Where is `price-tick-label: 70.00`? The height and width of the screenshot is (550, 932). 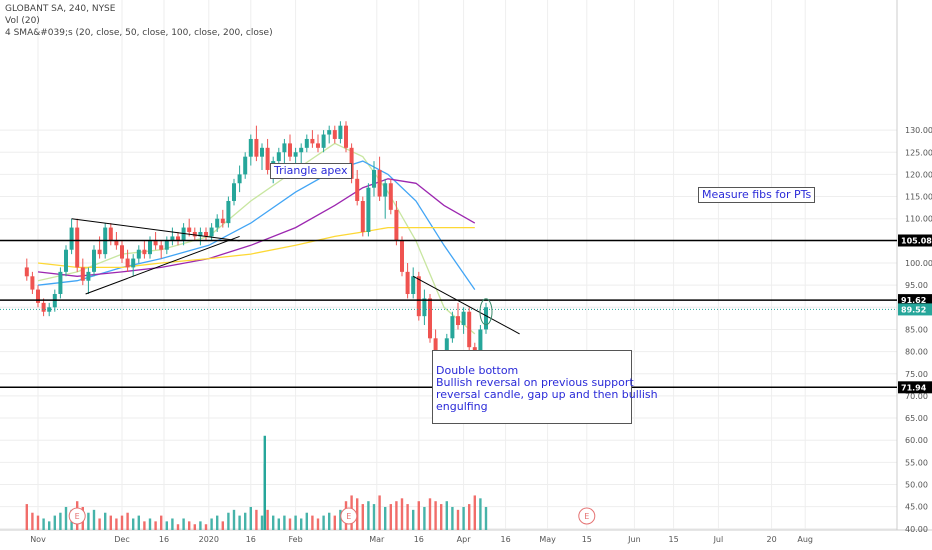
price-tick-label: 70.00 is located at coordinates (916, 396).